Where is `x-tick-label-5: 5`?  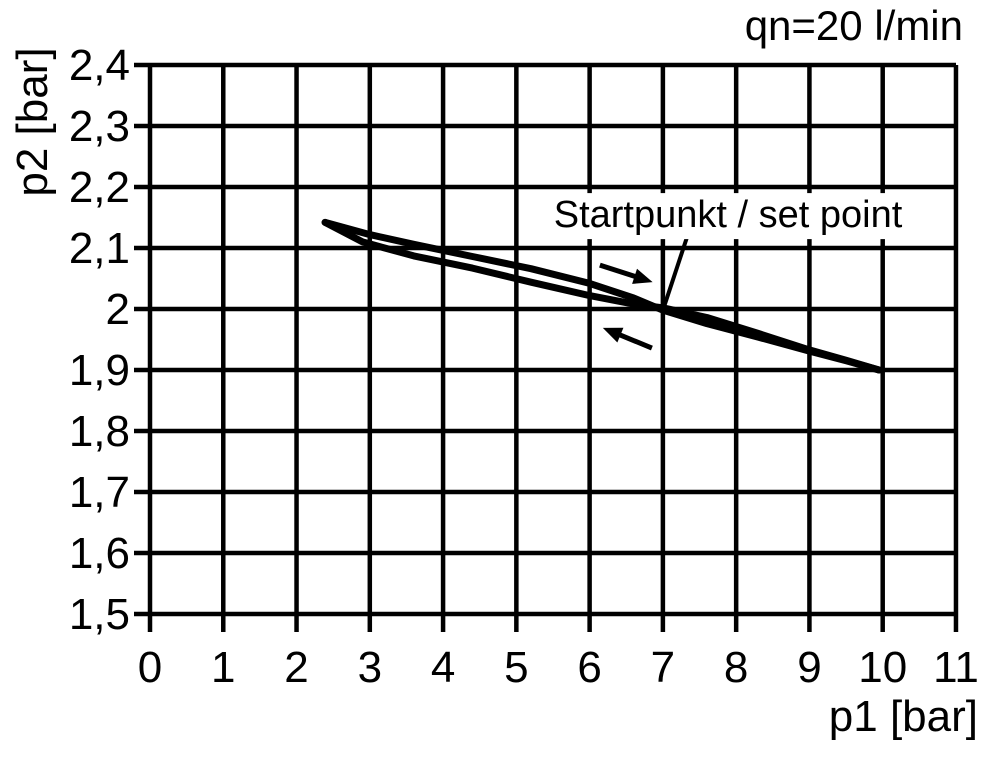 x-tick-label-5: 5 is located at coordinates (516, 667).